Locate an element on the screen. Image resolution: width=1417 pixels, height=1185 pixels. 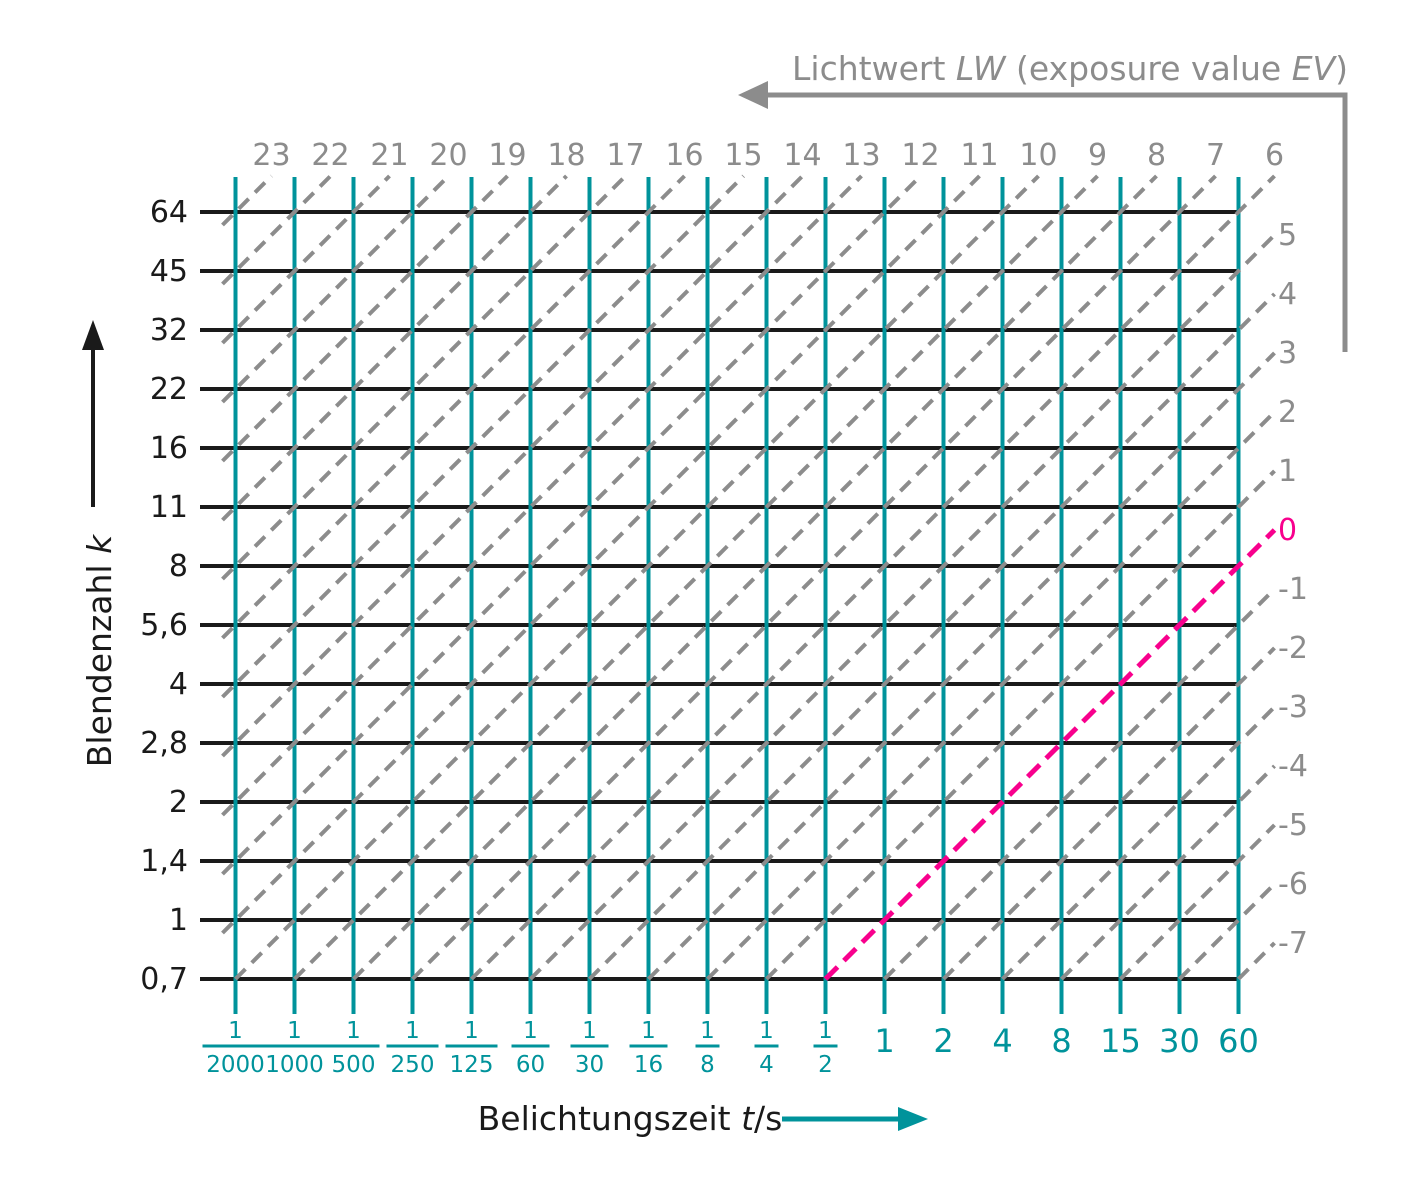
time-tick-label: 60 is located at coordinates (1238, 1041).